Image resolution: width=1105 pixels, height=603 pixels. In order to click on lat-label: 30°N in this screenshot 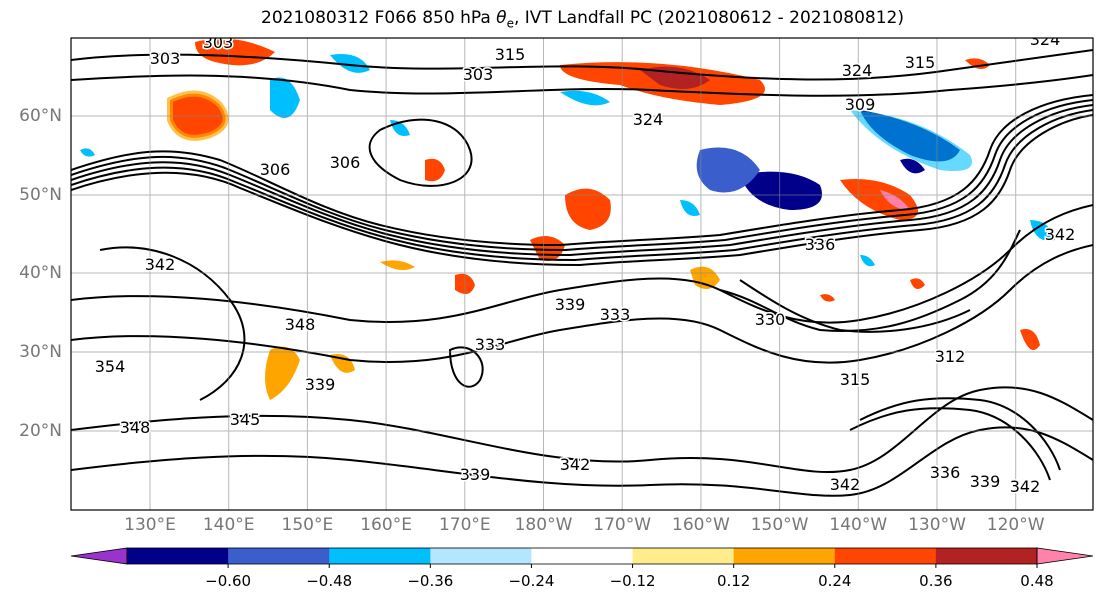, I will do `click(40, 352)`.